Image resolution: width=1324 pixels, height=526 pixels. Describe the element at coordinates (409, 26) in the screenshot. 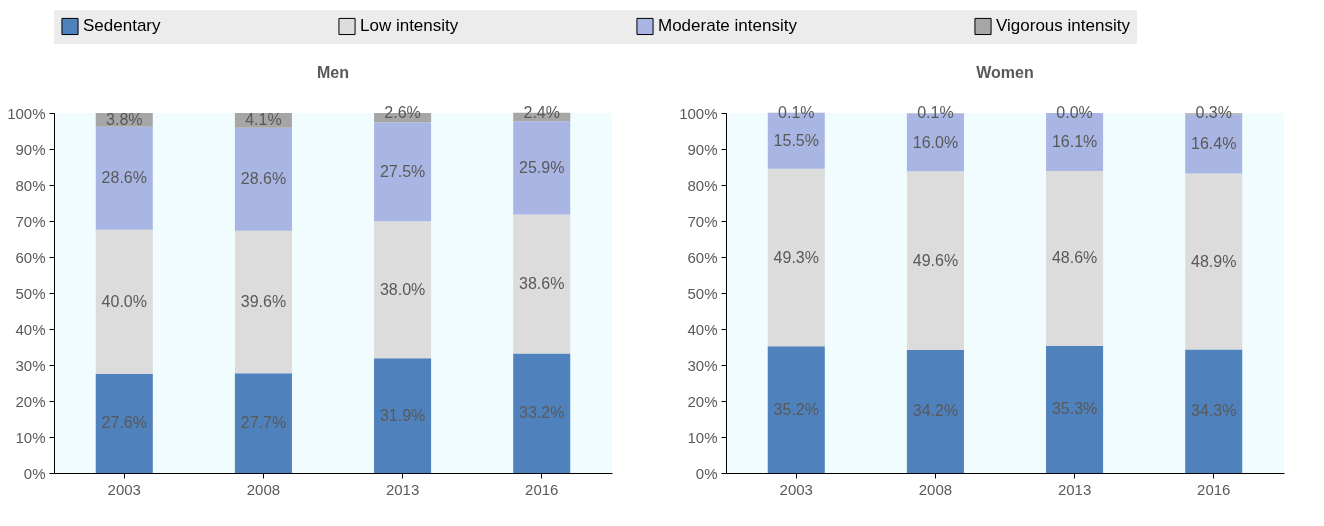

I see `legend-label: Low intensity` at that location.